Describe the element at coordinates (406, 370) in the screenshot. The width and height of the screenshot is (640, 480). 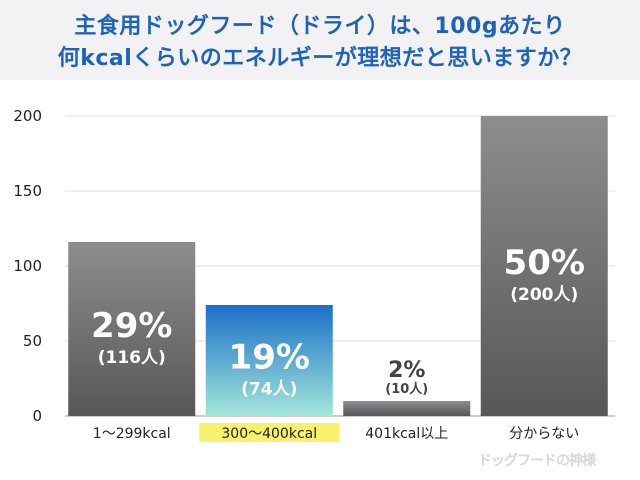
I see `bar-percent-label: 2%` at that location.